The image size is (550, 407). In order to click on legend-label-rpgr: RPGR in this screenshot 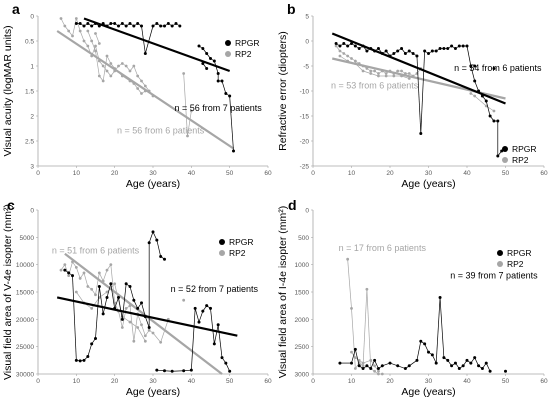, I will do `click(241, 242)`.